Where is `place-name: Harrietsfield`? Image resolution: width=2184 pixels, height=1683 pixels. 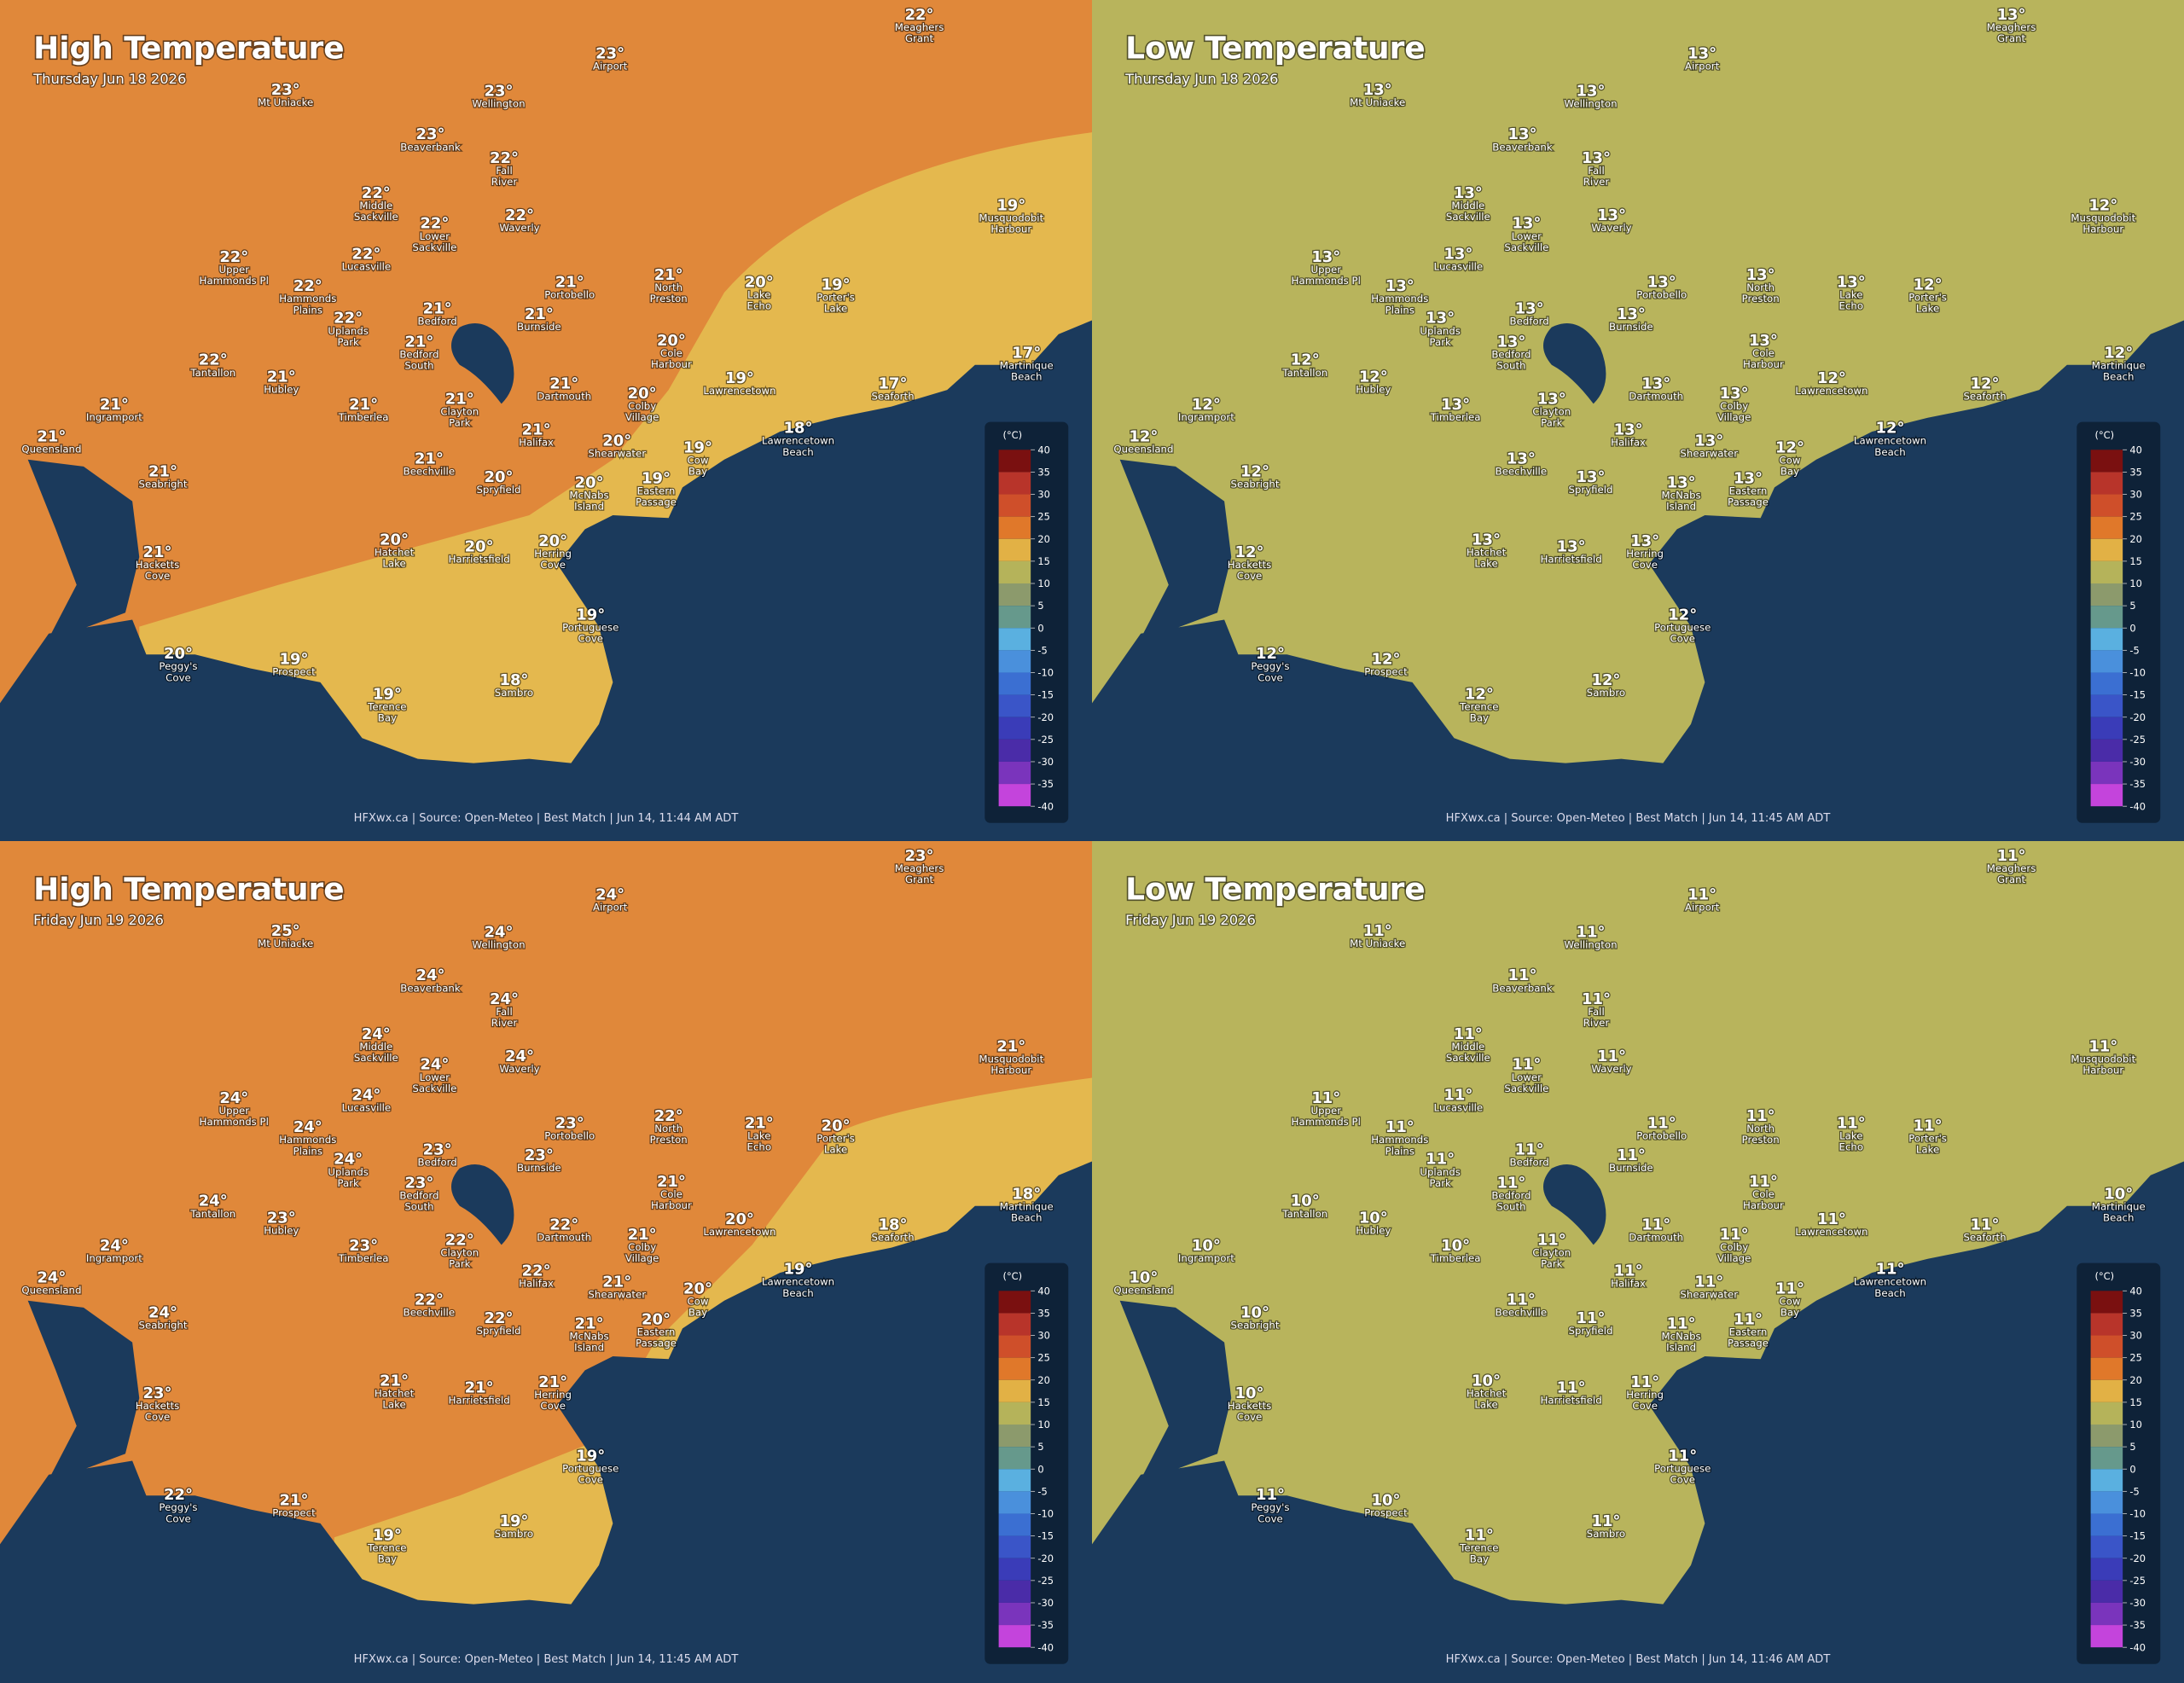 place-name: Harrietsfield is located at coordinates (480, 560).